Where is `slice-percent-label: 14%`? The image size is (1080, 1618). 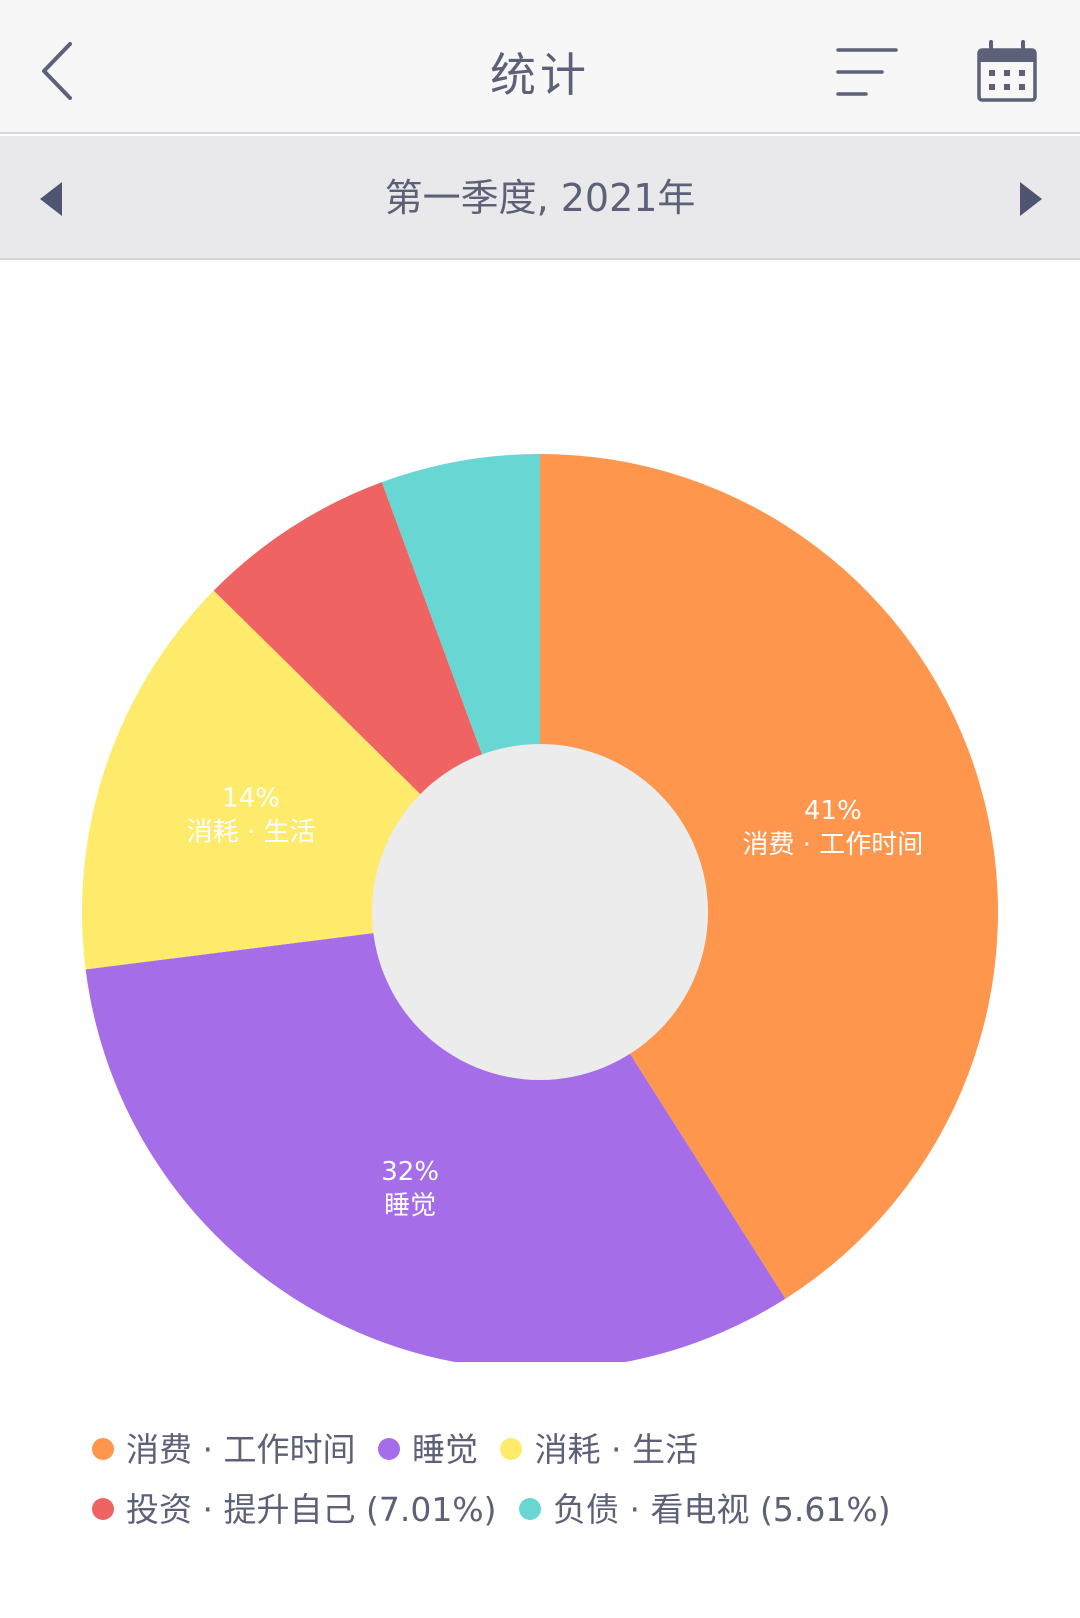 slice-percent-label: 14% is located at coordinates (251, 798).